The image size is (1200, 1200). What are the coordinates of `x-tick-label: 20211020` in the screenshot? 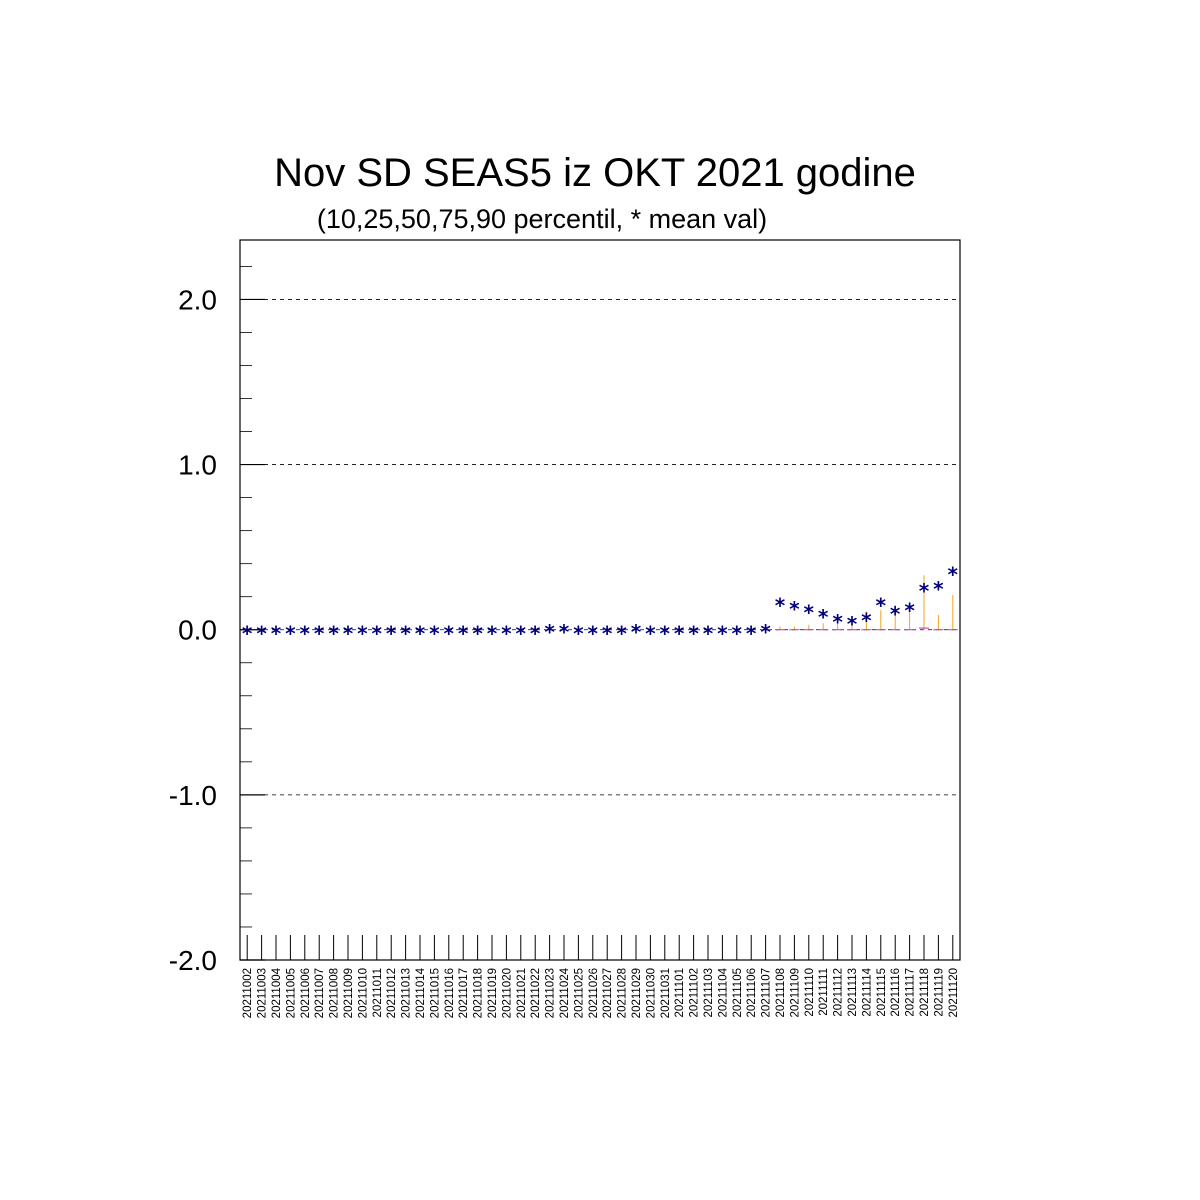 It's located at (507, 993).